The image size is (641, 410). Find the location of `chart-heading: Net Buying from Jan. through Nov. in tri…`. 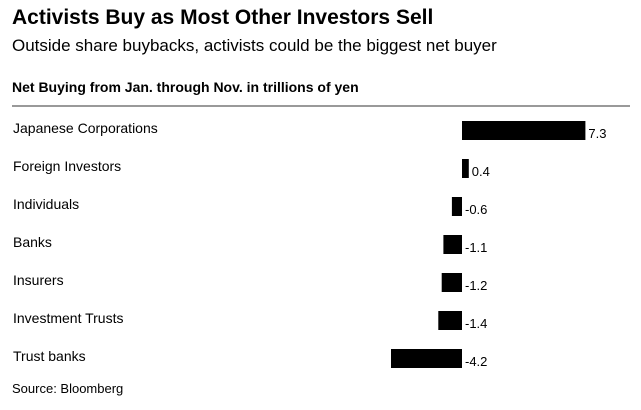

chart-heading: Net Buying from Jan. through Nov. in tri… is located at coordinates (185, 87).